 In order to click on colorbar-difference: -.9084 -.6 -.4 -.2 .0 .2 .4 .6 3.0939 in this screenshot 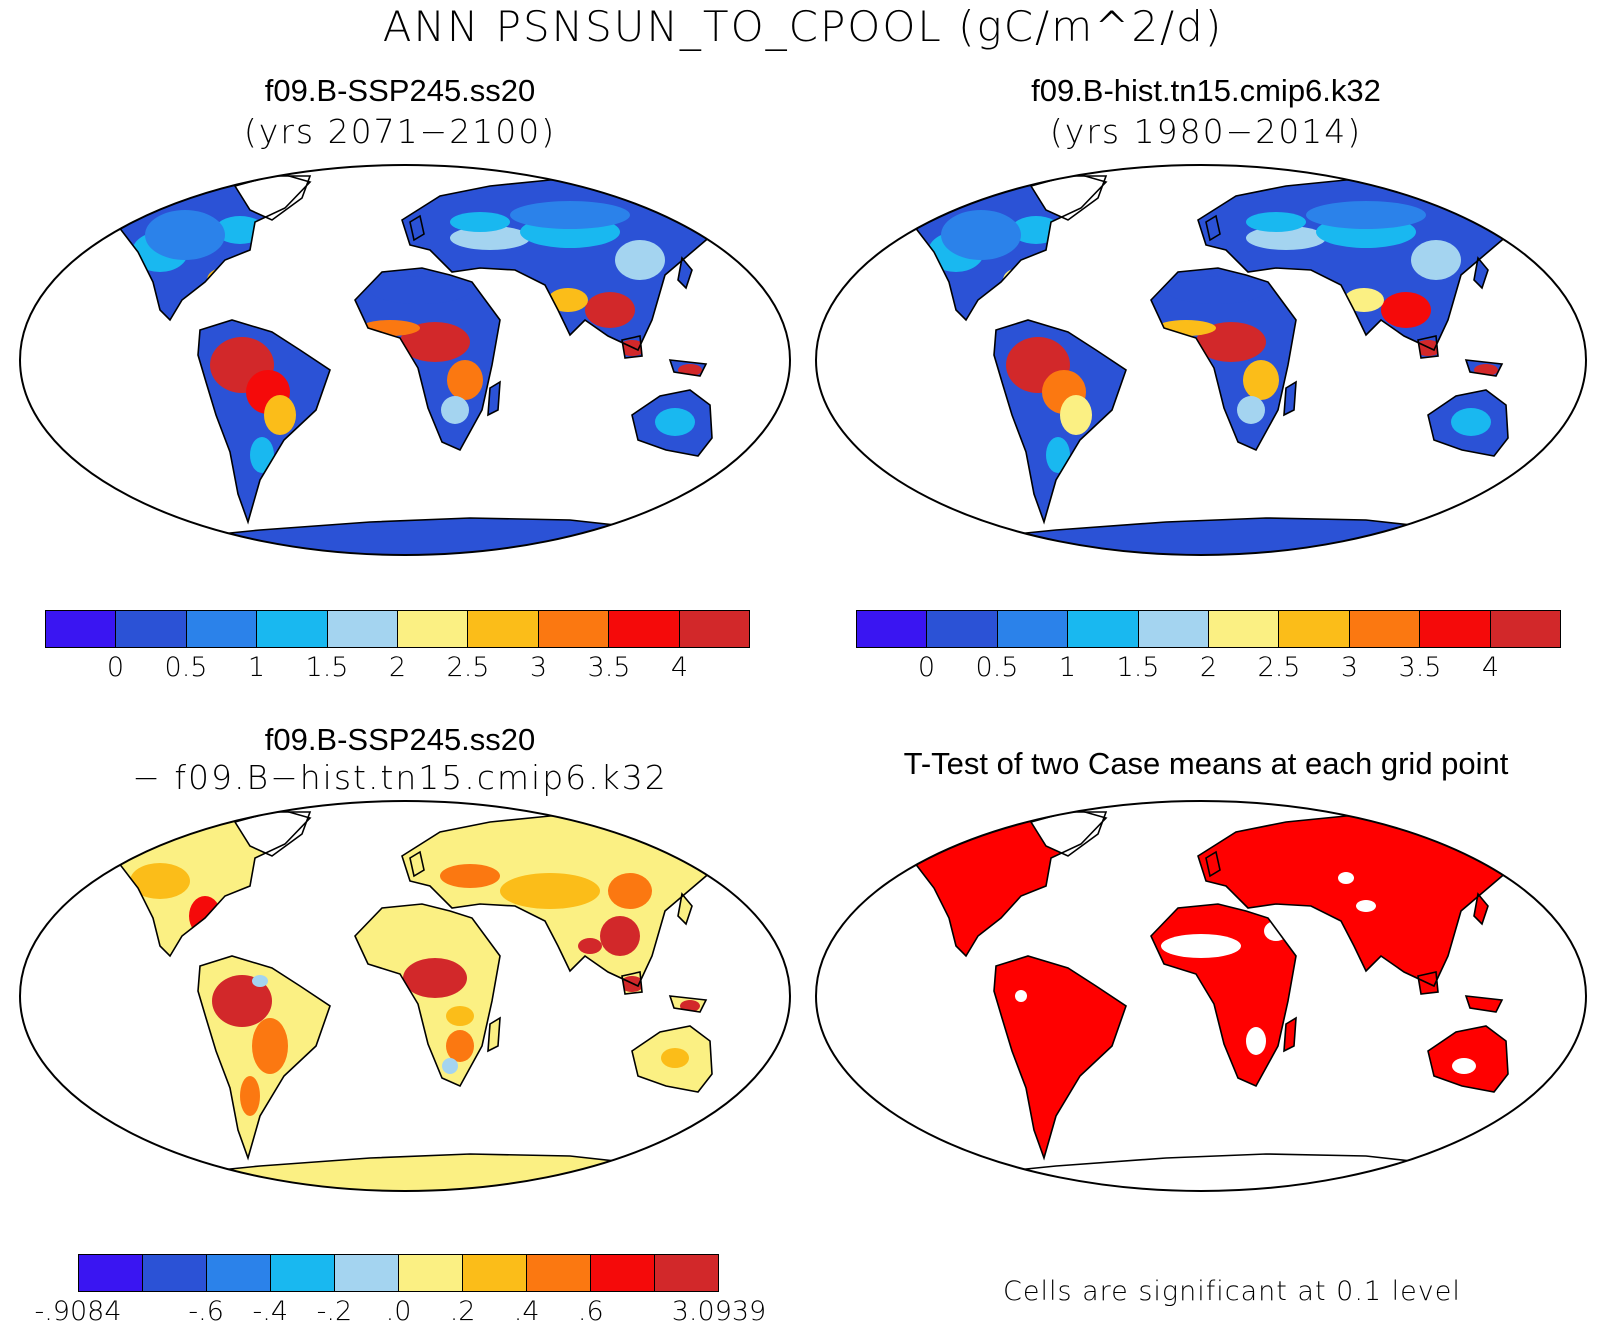, I will do `click(400, 1290)`.